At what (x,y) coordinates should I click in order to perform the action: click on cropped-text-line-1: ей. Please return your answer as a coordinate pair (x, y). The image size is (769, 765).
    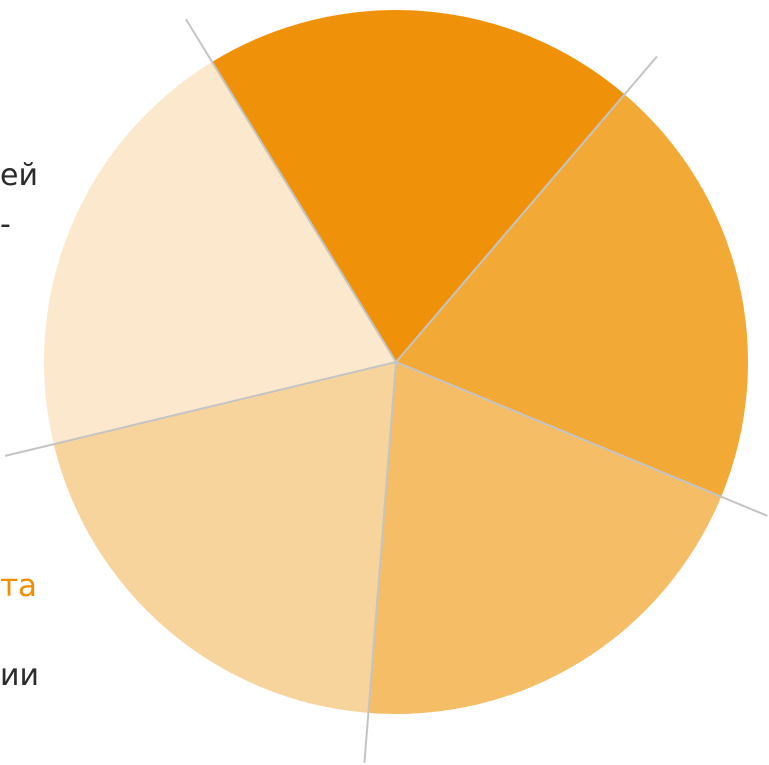
    Looking at the image, I should click on (19, 175).